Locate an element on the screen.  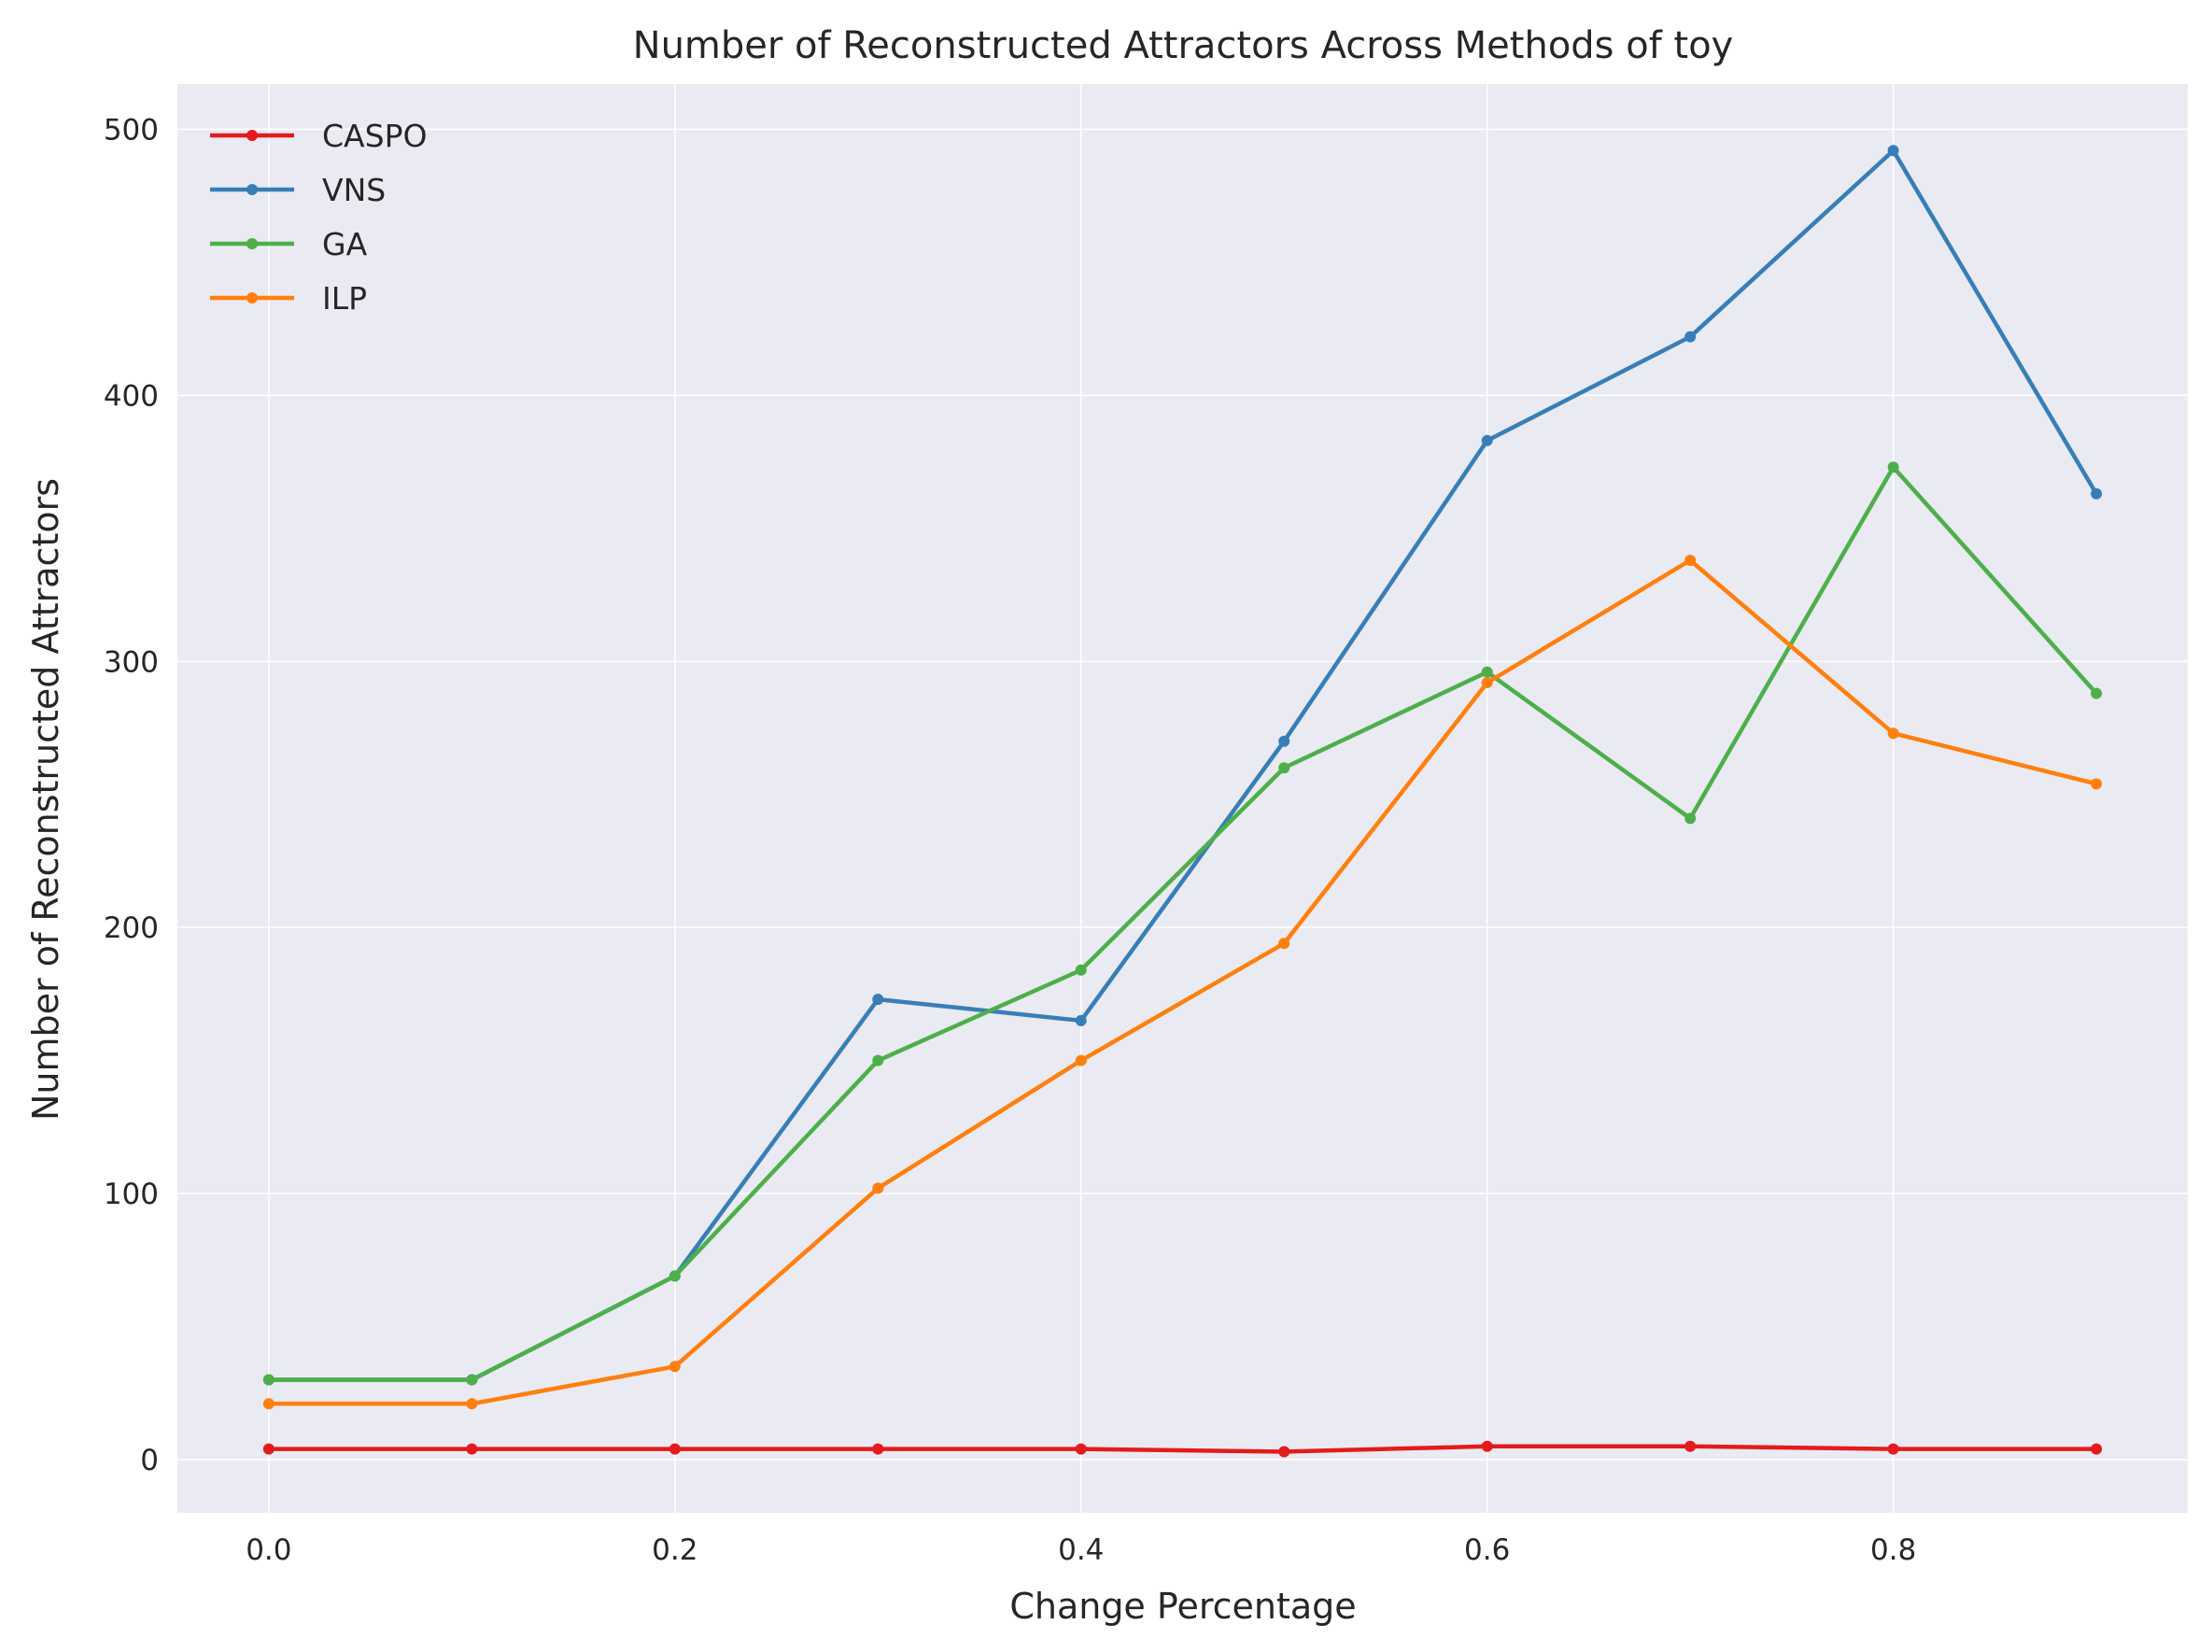
legend-label-ga: GA is located at coordinates (345, 244).